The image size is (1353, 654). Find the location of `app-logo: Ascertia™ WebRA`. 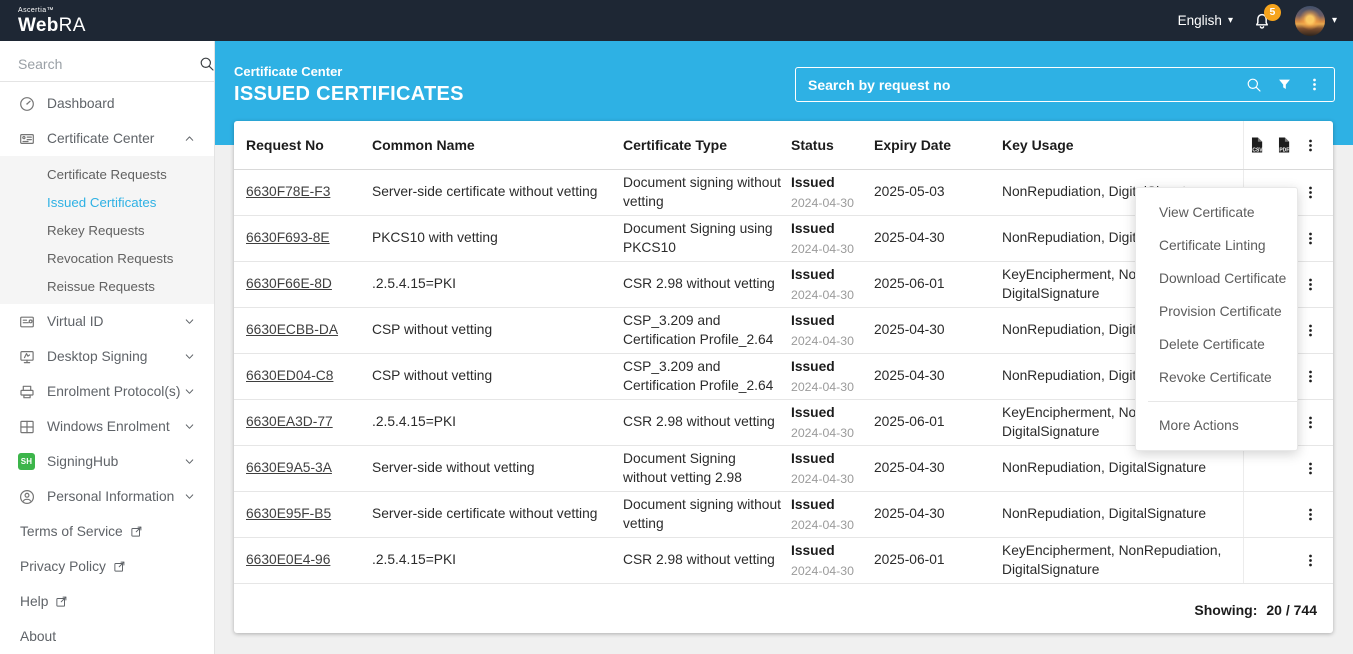

app-logo: Ascertia™ WebRA is located at coordinates (52, 21).